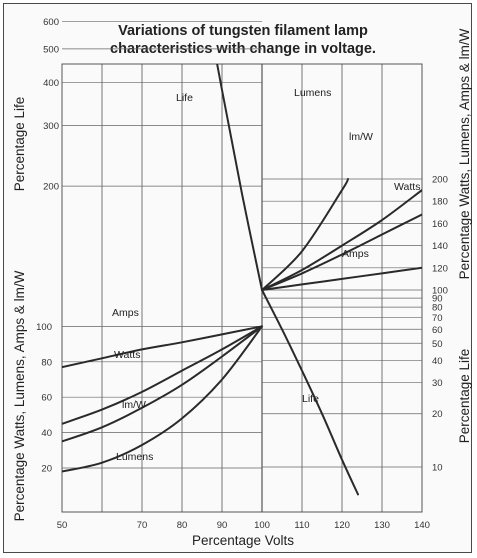 The height and width of the screenshot is (558, 477). Describe the element at coordinates (162, 375) in the screenshot. I see `left-watts-curve` at that location.